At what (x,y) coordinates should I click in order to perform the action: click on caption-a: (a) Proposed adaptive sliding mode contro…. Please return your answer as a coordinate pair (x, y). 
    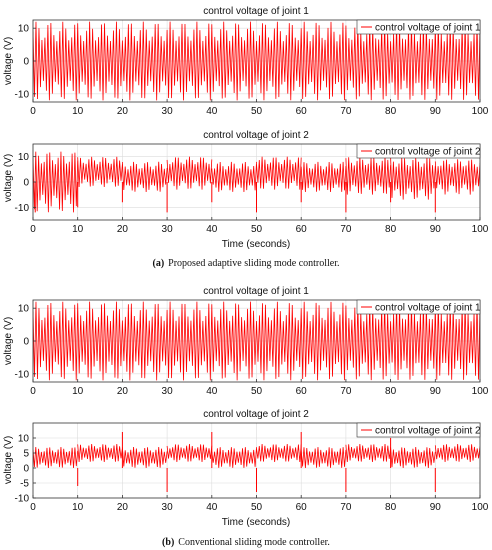
    Looking at the image, I should click on (245, 263).